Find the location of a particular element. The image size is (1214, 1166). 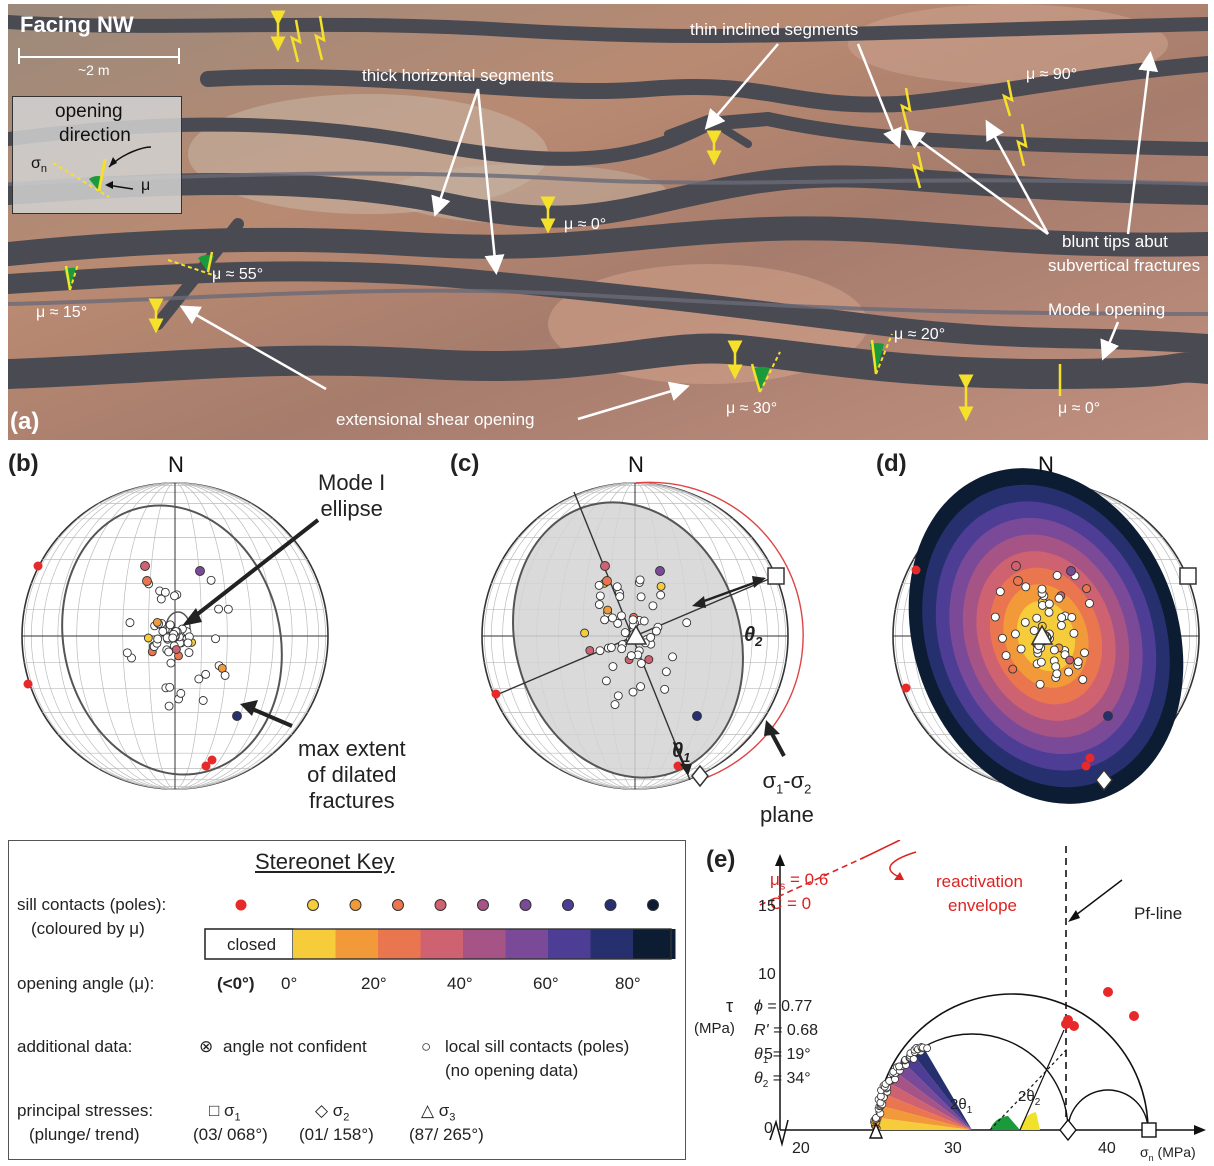

inset-sigma-label: σn is located at coordinates (39, 165).